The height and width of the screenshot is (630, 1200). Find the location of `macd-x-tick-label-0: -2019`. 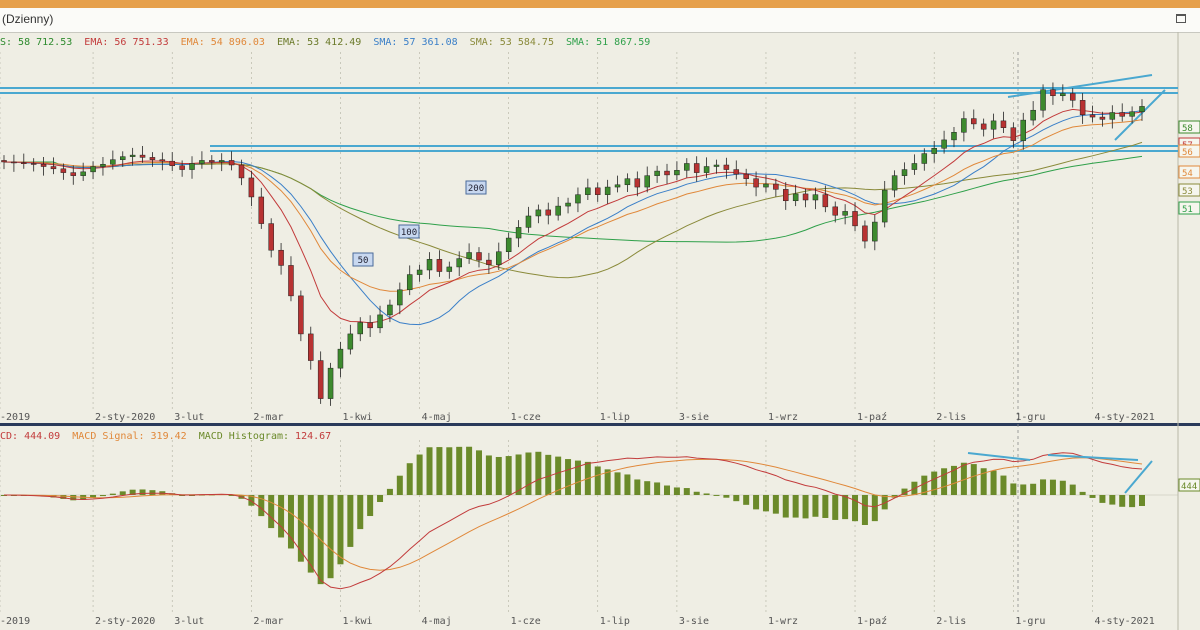

macd-x-tick-label-0: -2019 is located at coordinates (15, 621).